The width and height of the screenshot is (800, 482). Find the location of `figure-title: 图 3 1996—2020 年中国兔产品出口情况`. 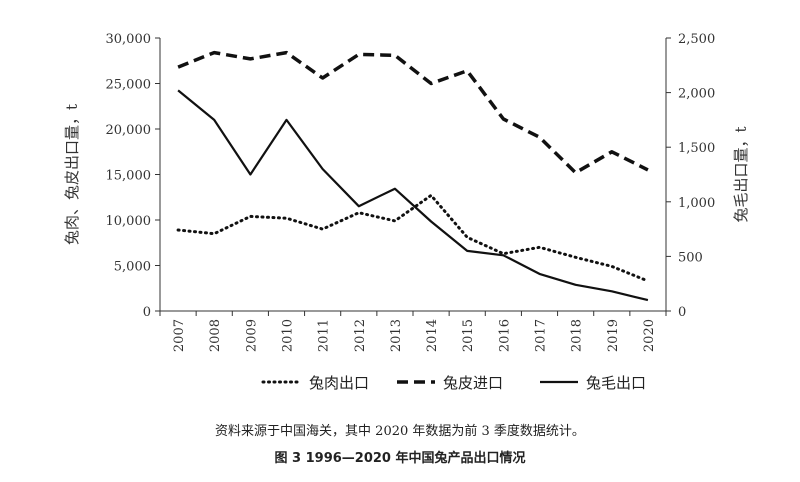

figure-title: 图 3 1996—2020 年中国兔产品出口情况 is located at coordinates (400, 458).